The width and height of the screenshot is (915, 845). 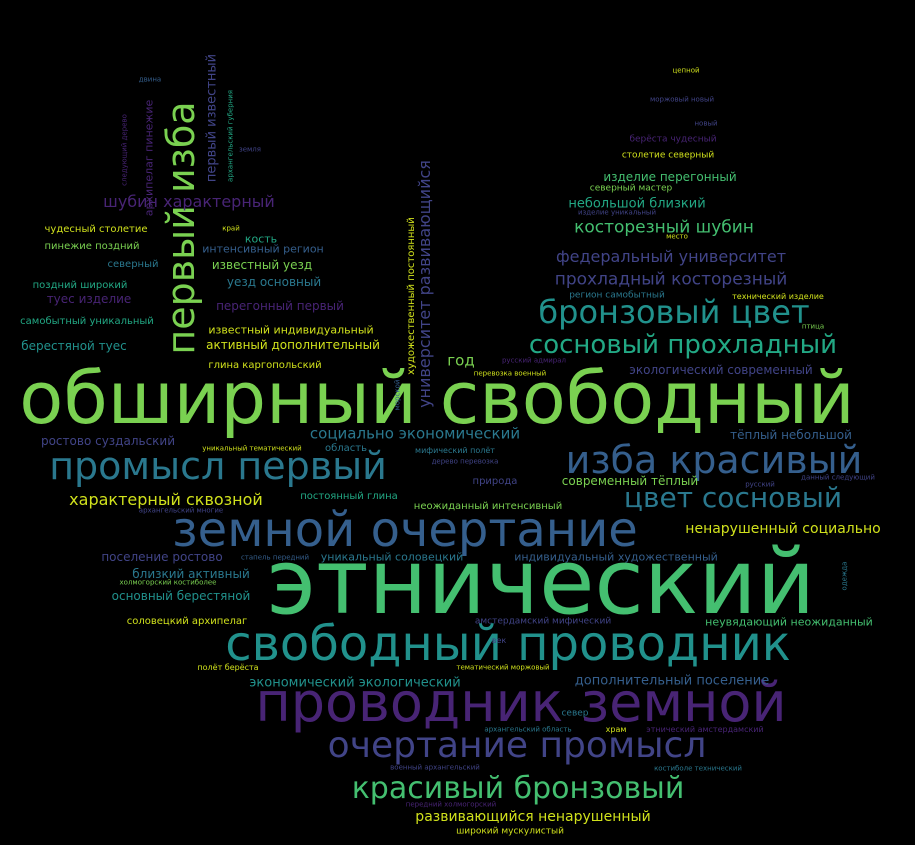 What do you see at coordinates (166, 499) in the screenshot?
I see `cloud-word: характерный сквозной` at bounding box center [166, 499].